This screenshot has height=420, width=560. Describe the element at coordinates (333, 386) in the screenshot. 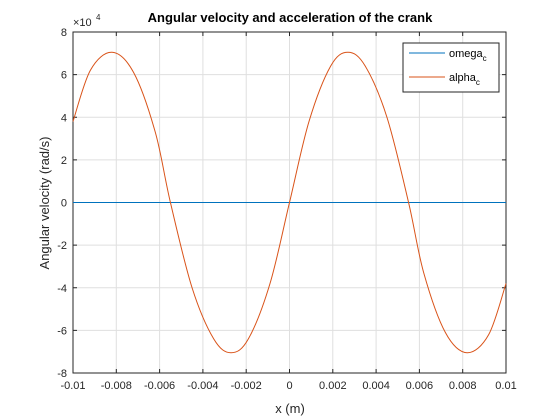

I see `x-tick-label: 0.002` at that location.